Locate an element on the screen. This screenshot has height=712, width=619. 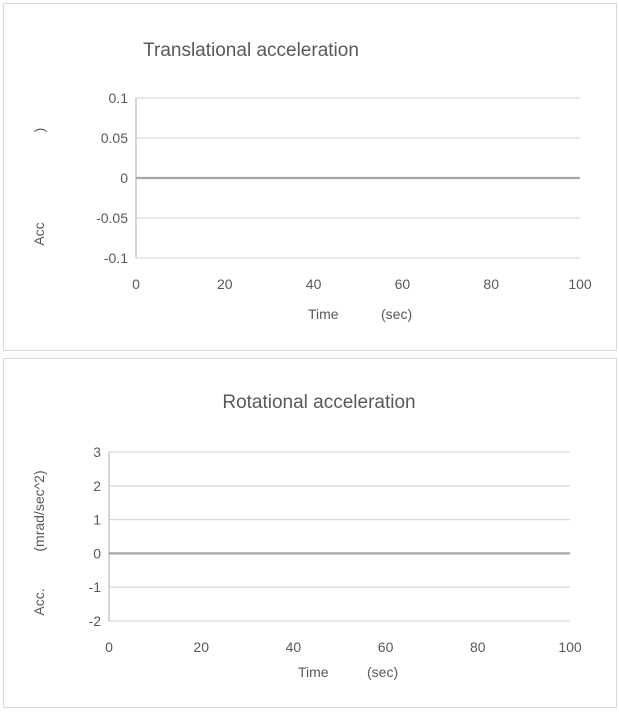
chart-title: Rotational acceleration is located at coordinates (318, 402).